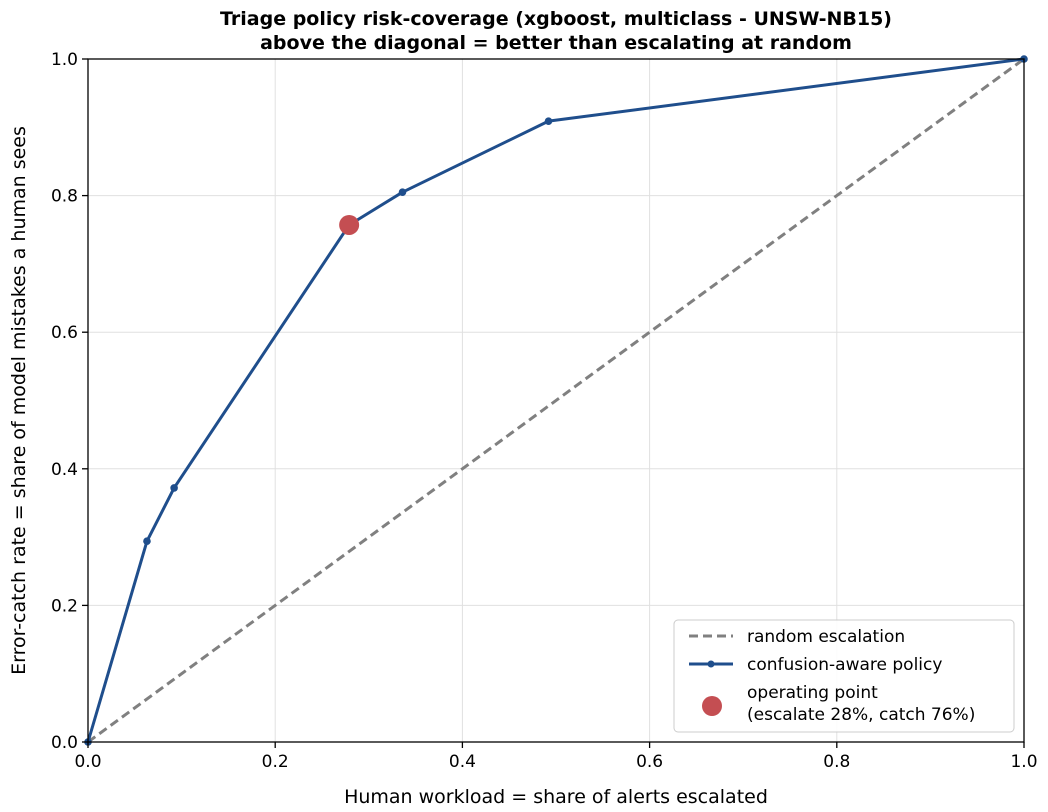  Describe the element at coordinates (64, 743) in the screenshot. I see `y-tick-label: 0.0` at that location.